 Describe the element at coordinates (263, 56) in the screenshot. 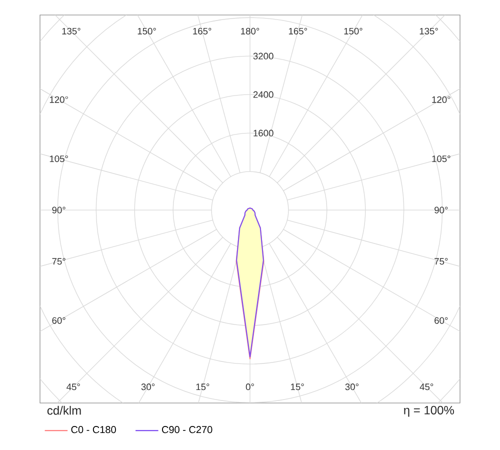

I see `y-tick-label: 3200` at that location.